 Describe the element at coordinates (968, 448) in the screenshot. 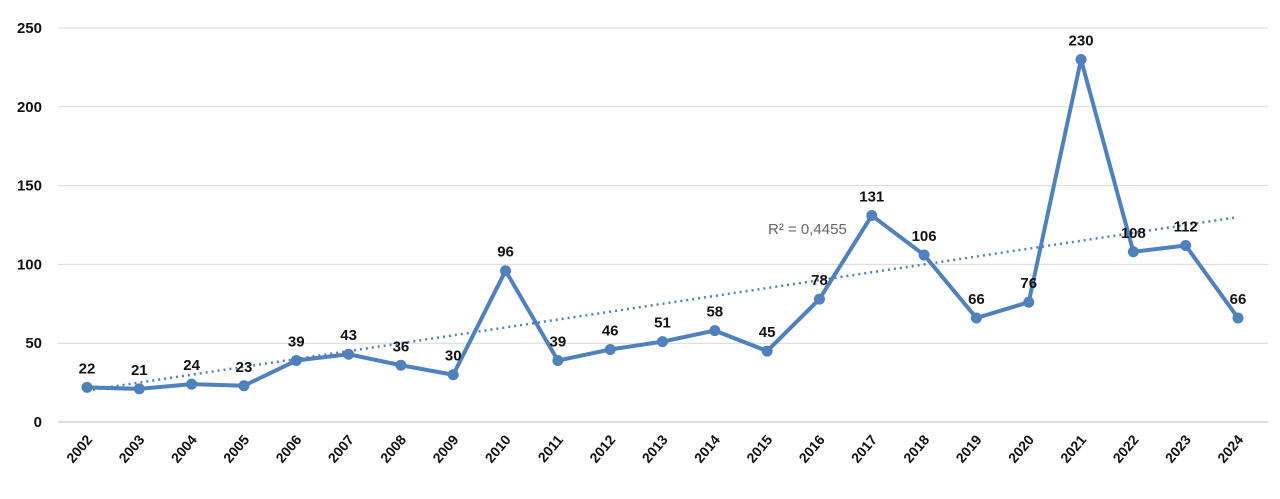

I see `x-tick-label: 2019` at that location.